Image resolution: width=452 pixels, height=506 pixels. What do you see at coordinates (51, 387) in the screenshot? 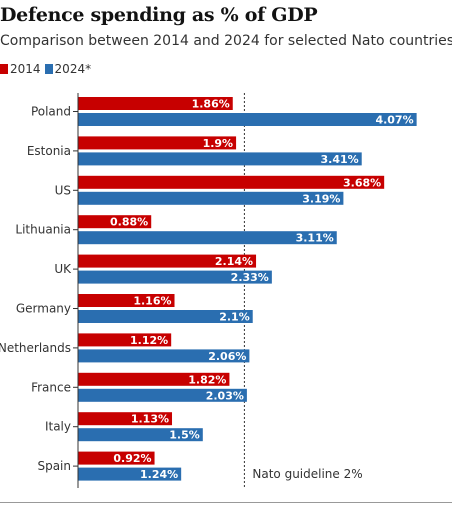
I see `category-label-france: France` at bounding box center [51, 387].